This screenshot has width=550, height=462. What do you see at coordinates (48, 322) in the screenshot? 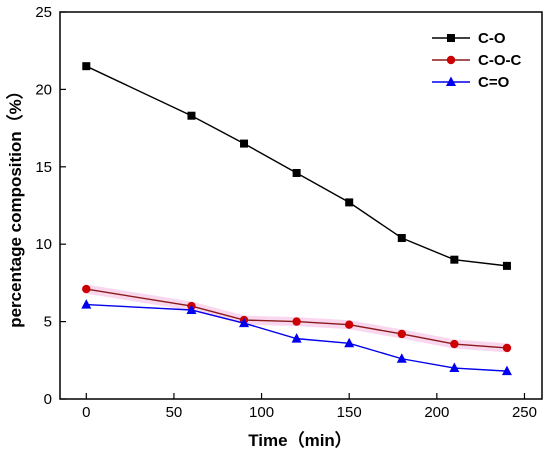
I see `y-tick-label: 5` at bounding box center [48, 322].